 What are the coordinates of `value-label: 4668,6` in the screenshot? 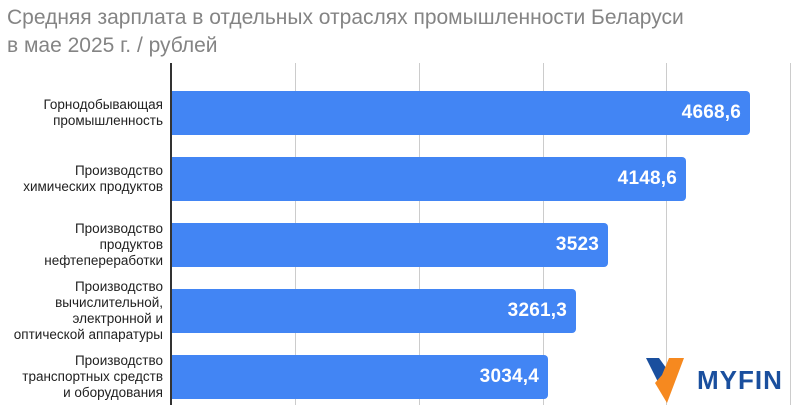 It's located at (711, 112).